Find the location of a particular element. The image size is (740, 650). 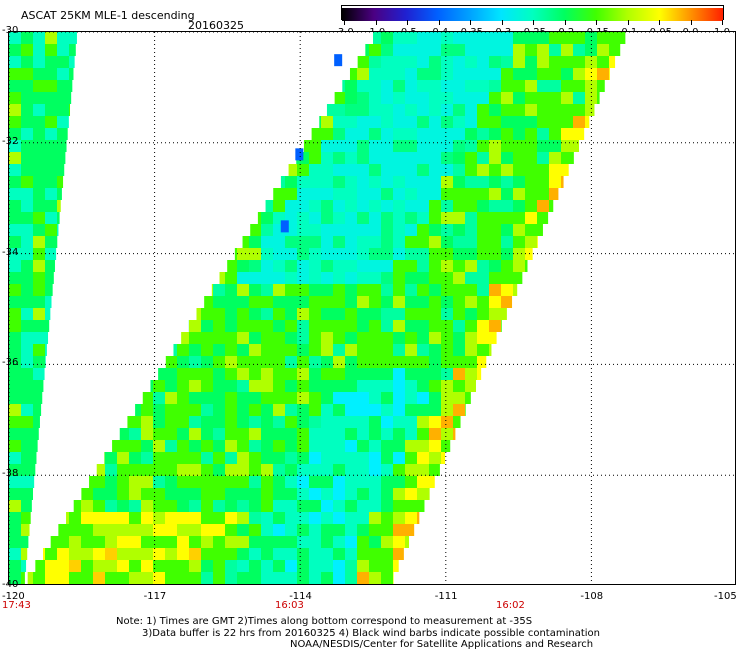

left-swath is located at coordinates (43, 308).